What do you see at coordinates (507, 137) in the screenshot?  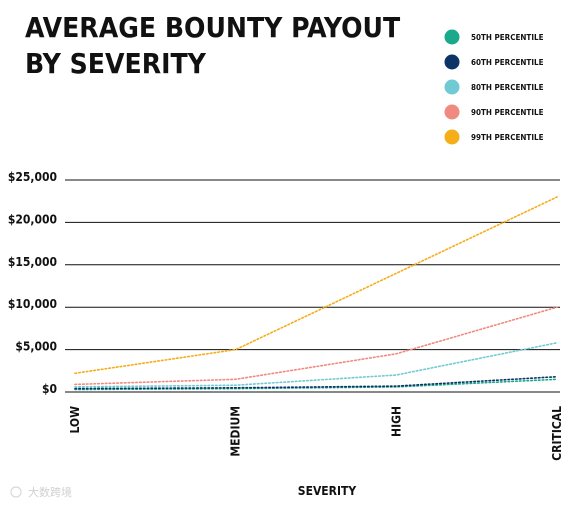 I see `legend-label: 99TH PERCENTILE` at bounding box center [507, 137].